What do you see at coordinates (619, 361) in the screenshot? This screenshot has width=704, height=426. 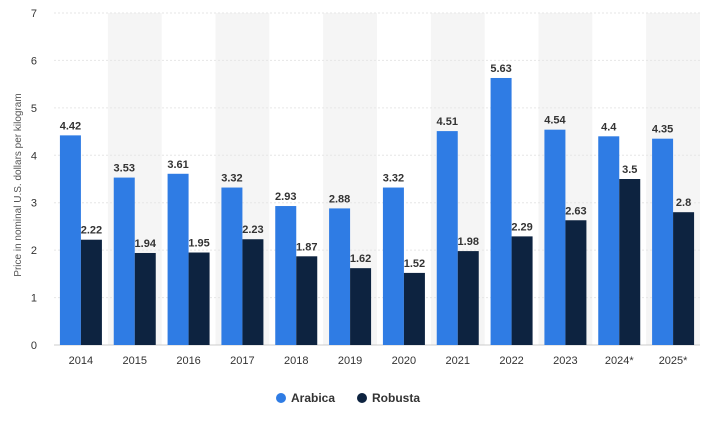 I see `x-tick-label: 2024*` at bounding box center [619, 361].